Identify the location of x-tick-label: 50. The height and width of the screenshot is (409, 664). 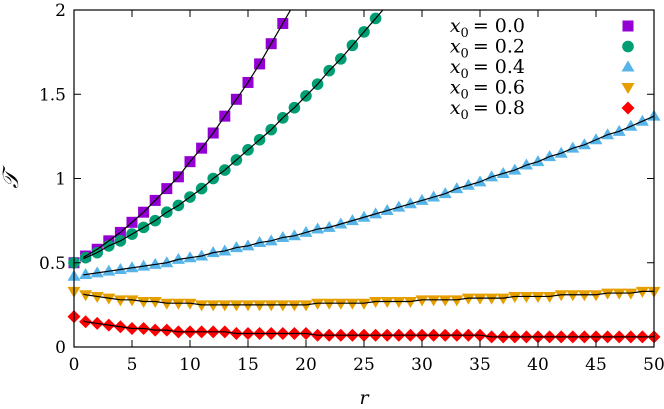
(653, 365).